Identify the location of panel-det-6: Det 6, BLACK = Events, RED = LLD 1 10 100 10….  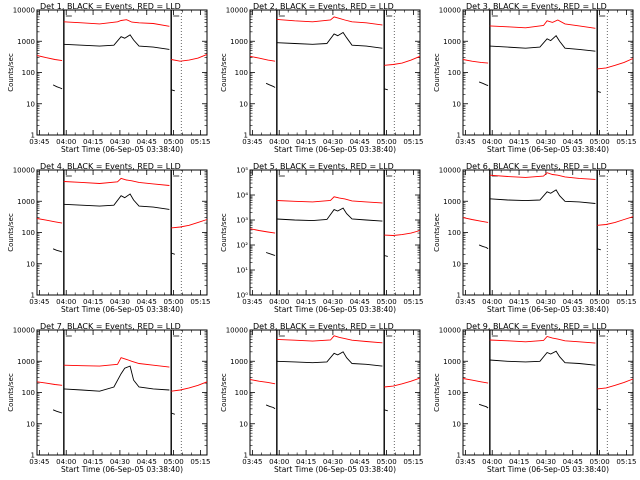
(535, 238).